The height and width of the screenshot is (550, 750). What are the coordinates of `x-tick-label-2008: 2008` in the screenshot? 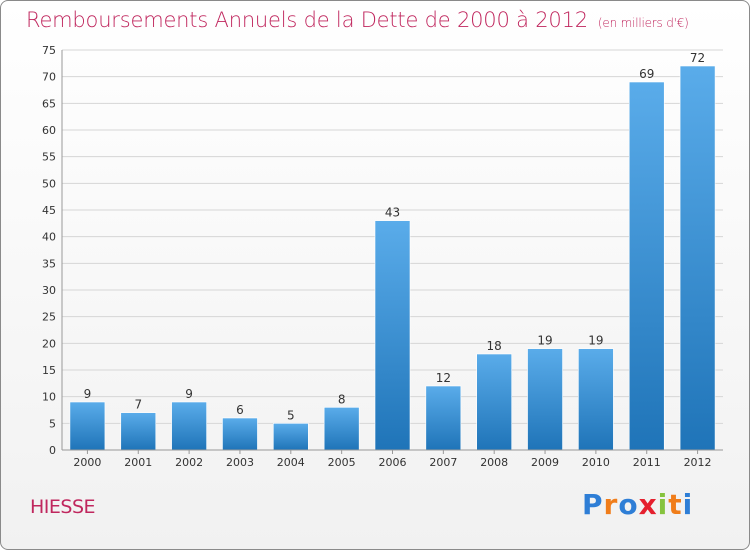 It's located at (494, 462).